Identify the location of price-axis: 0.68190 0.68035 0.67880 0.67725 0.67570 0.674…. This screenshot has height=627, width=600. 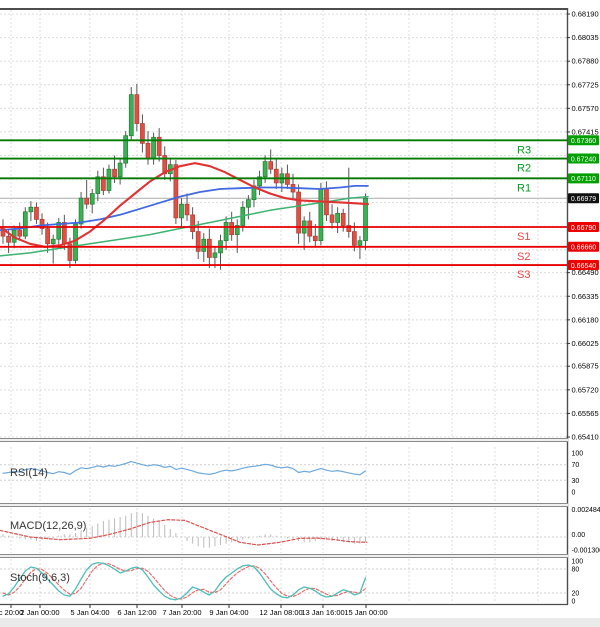
(582, 226).